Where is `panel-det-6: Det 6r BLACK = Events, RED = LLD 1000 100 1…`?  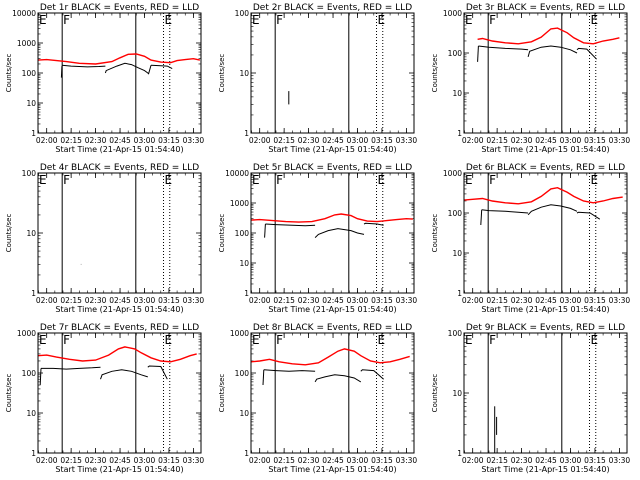
panel-det-6: Det 6r BLACK = Events, RED = LLD 1000 100 1… is located at coordinates (530, 238).